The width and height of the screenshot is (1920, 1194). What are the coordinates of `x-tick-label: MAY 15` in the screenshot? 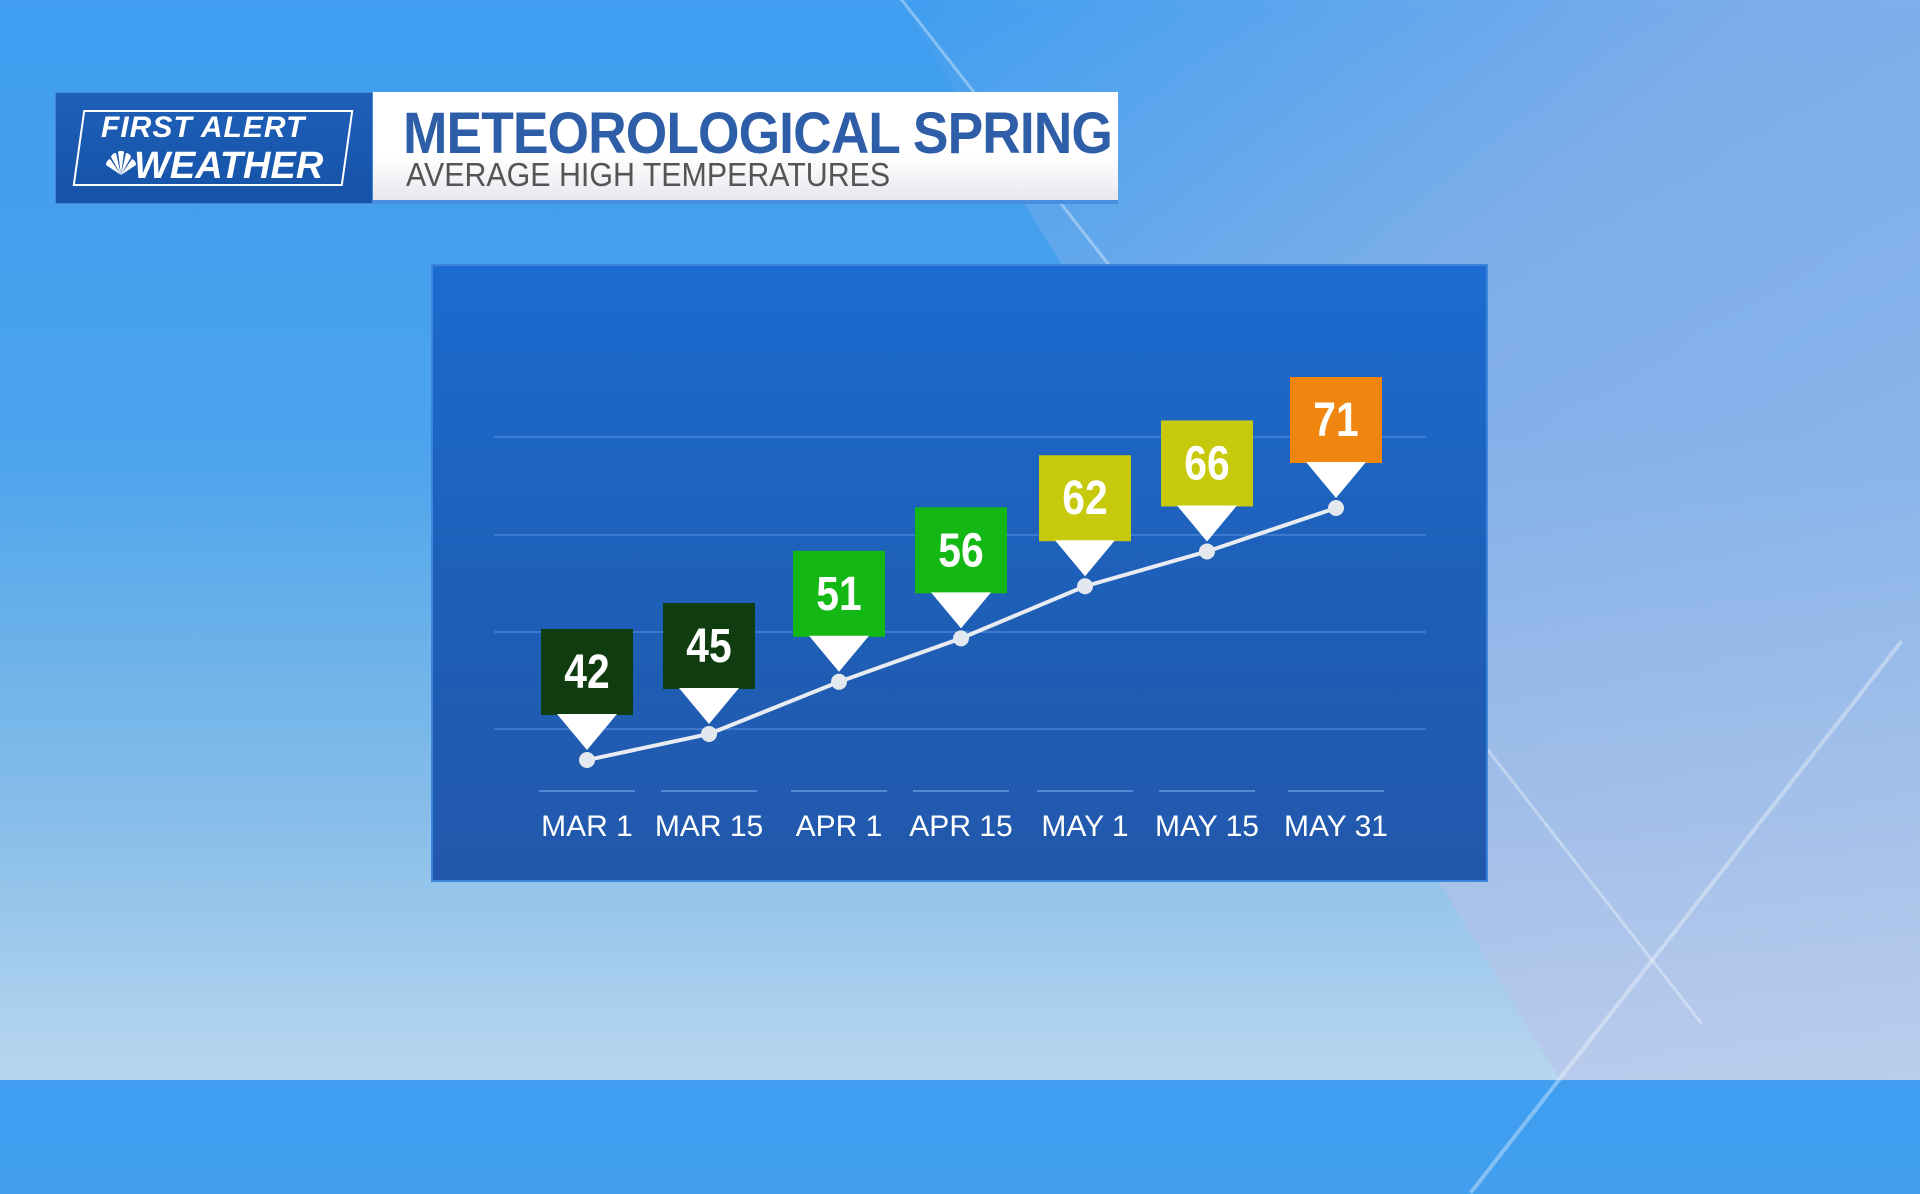 It's located at (1207, 826).